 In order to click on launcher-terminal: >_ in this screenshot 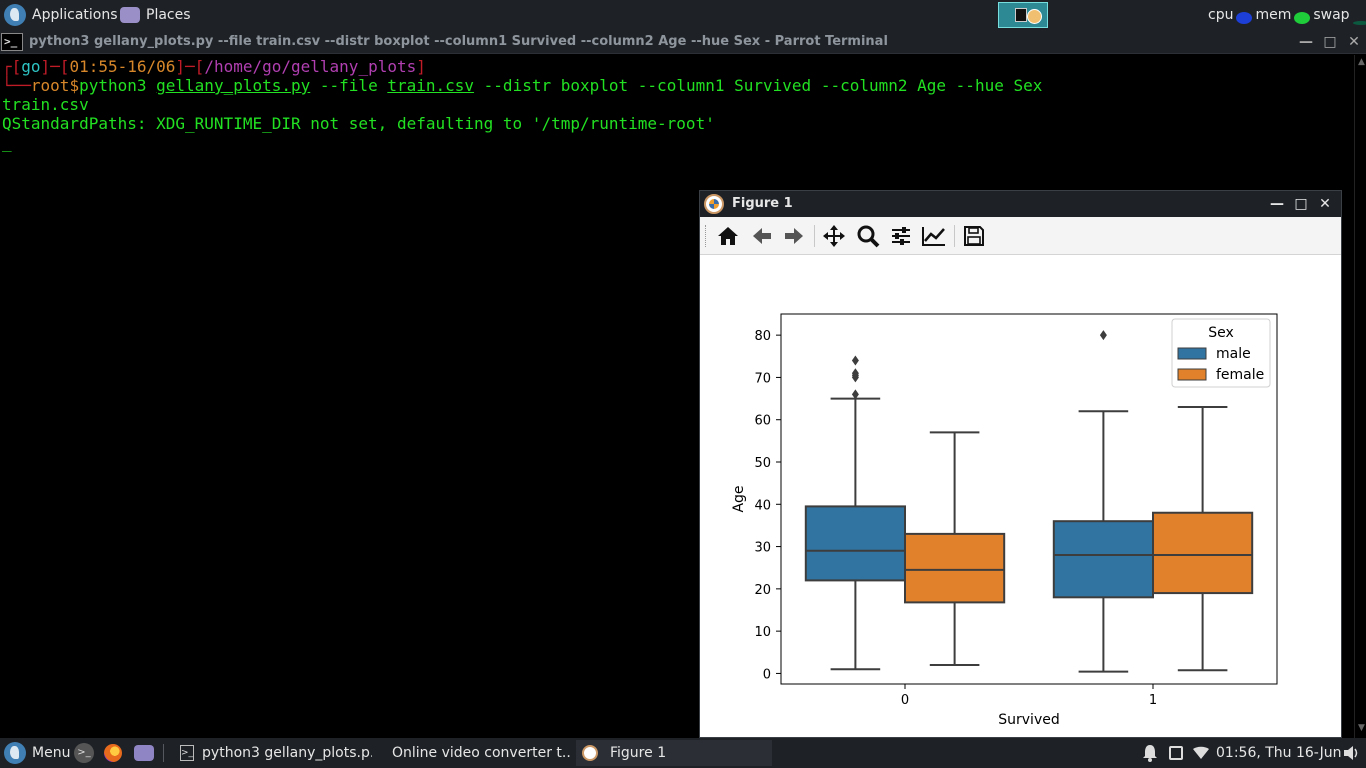, I will do `click(84, 753)`.